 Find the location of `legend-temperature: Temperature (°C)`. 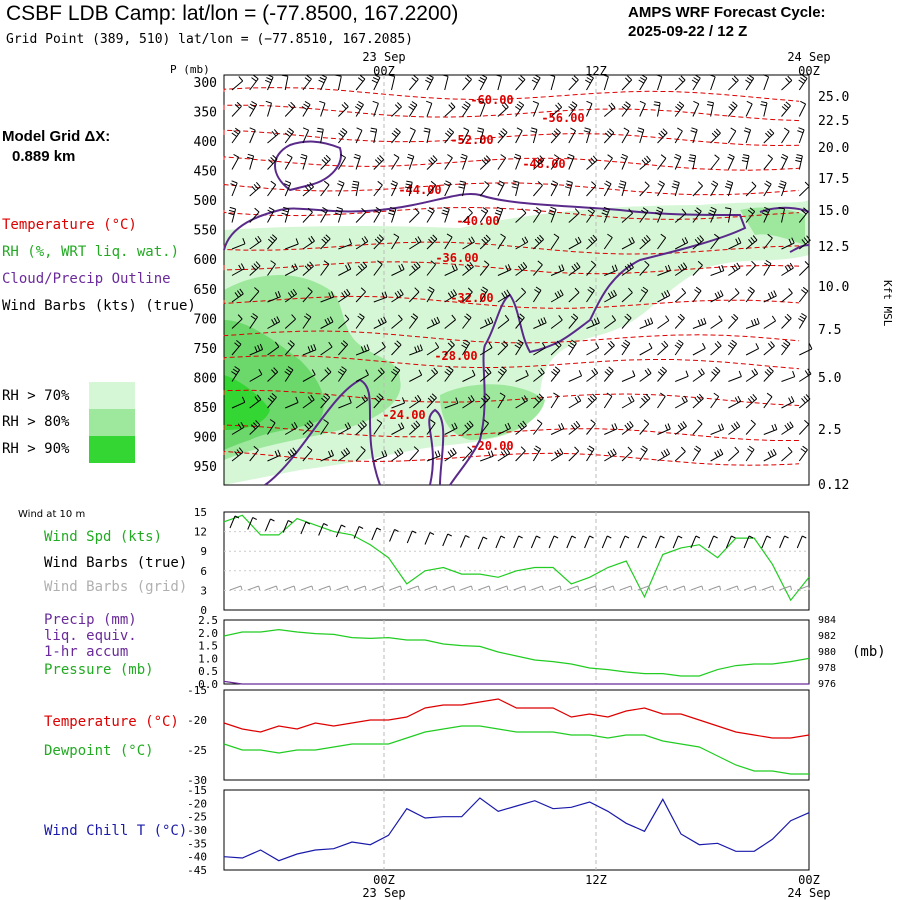

legend-temperature: Temperature (°C) is located at coordinates (69, 225).